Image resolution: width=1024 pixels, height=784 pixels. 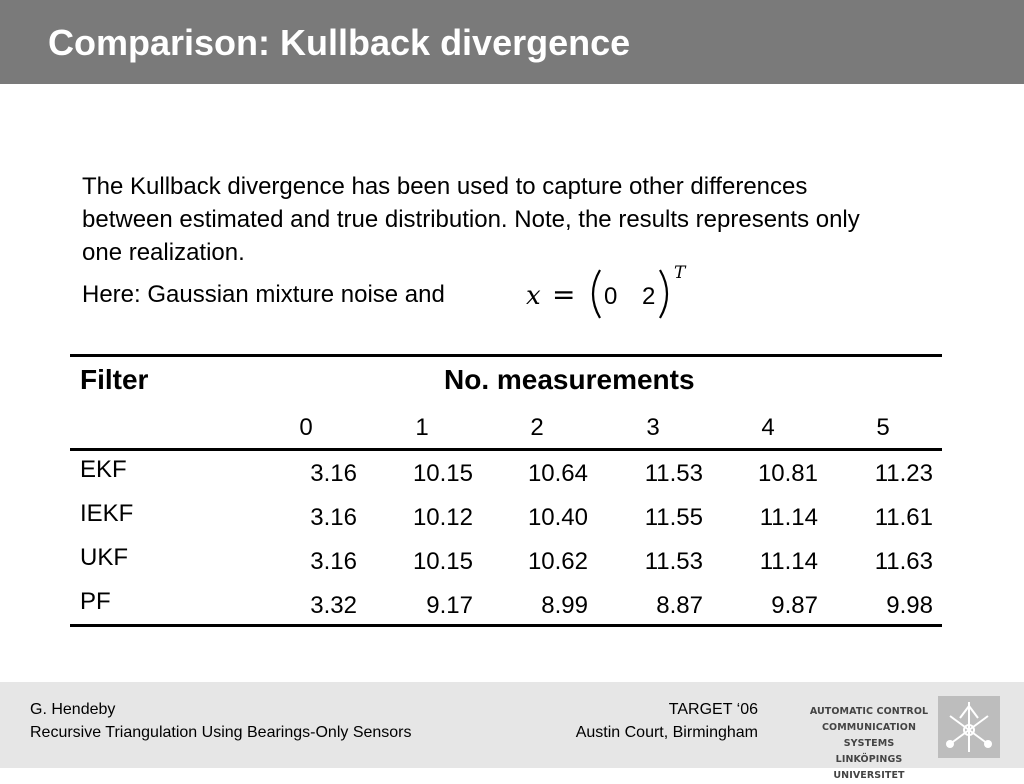 I want to click on table-cell: 11.23, so click(x=903, y=473).